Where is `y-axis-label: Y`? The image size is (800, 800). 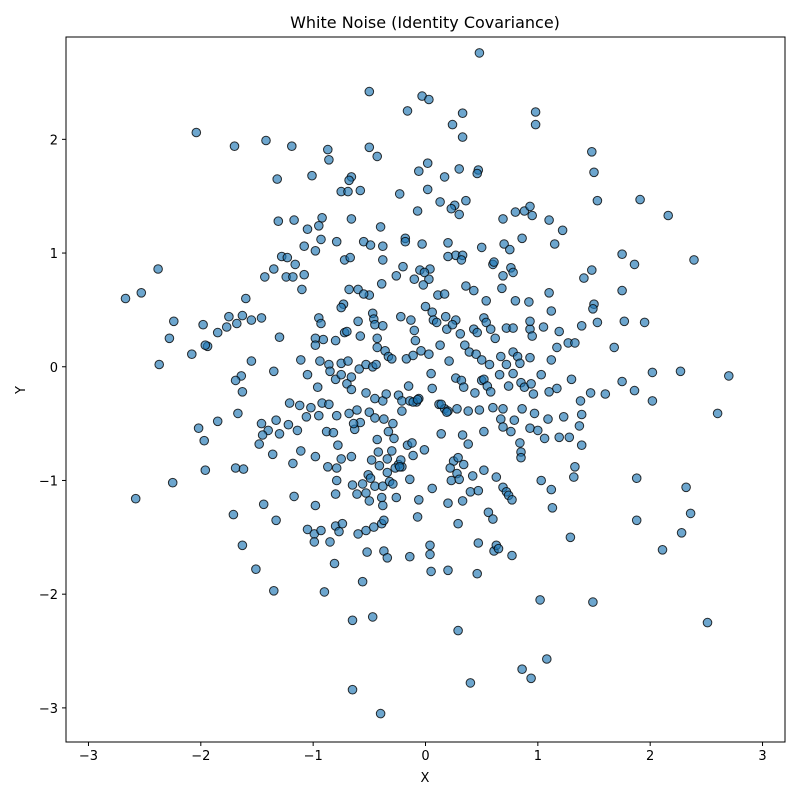
y-axis-label: Y is located at coordinates (21, 390).